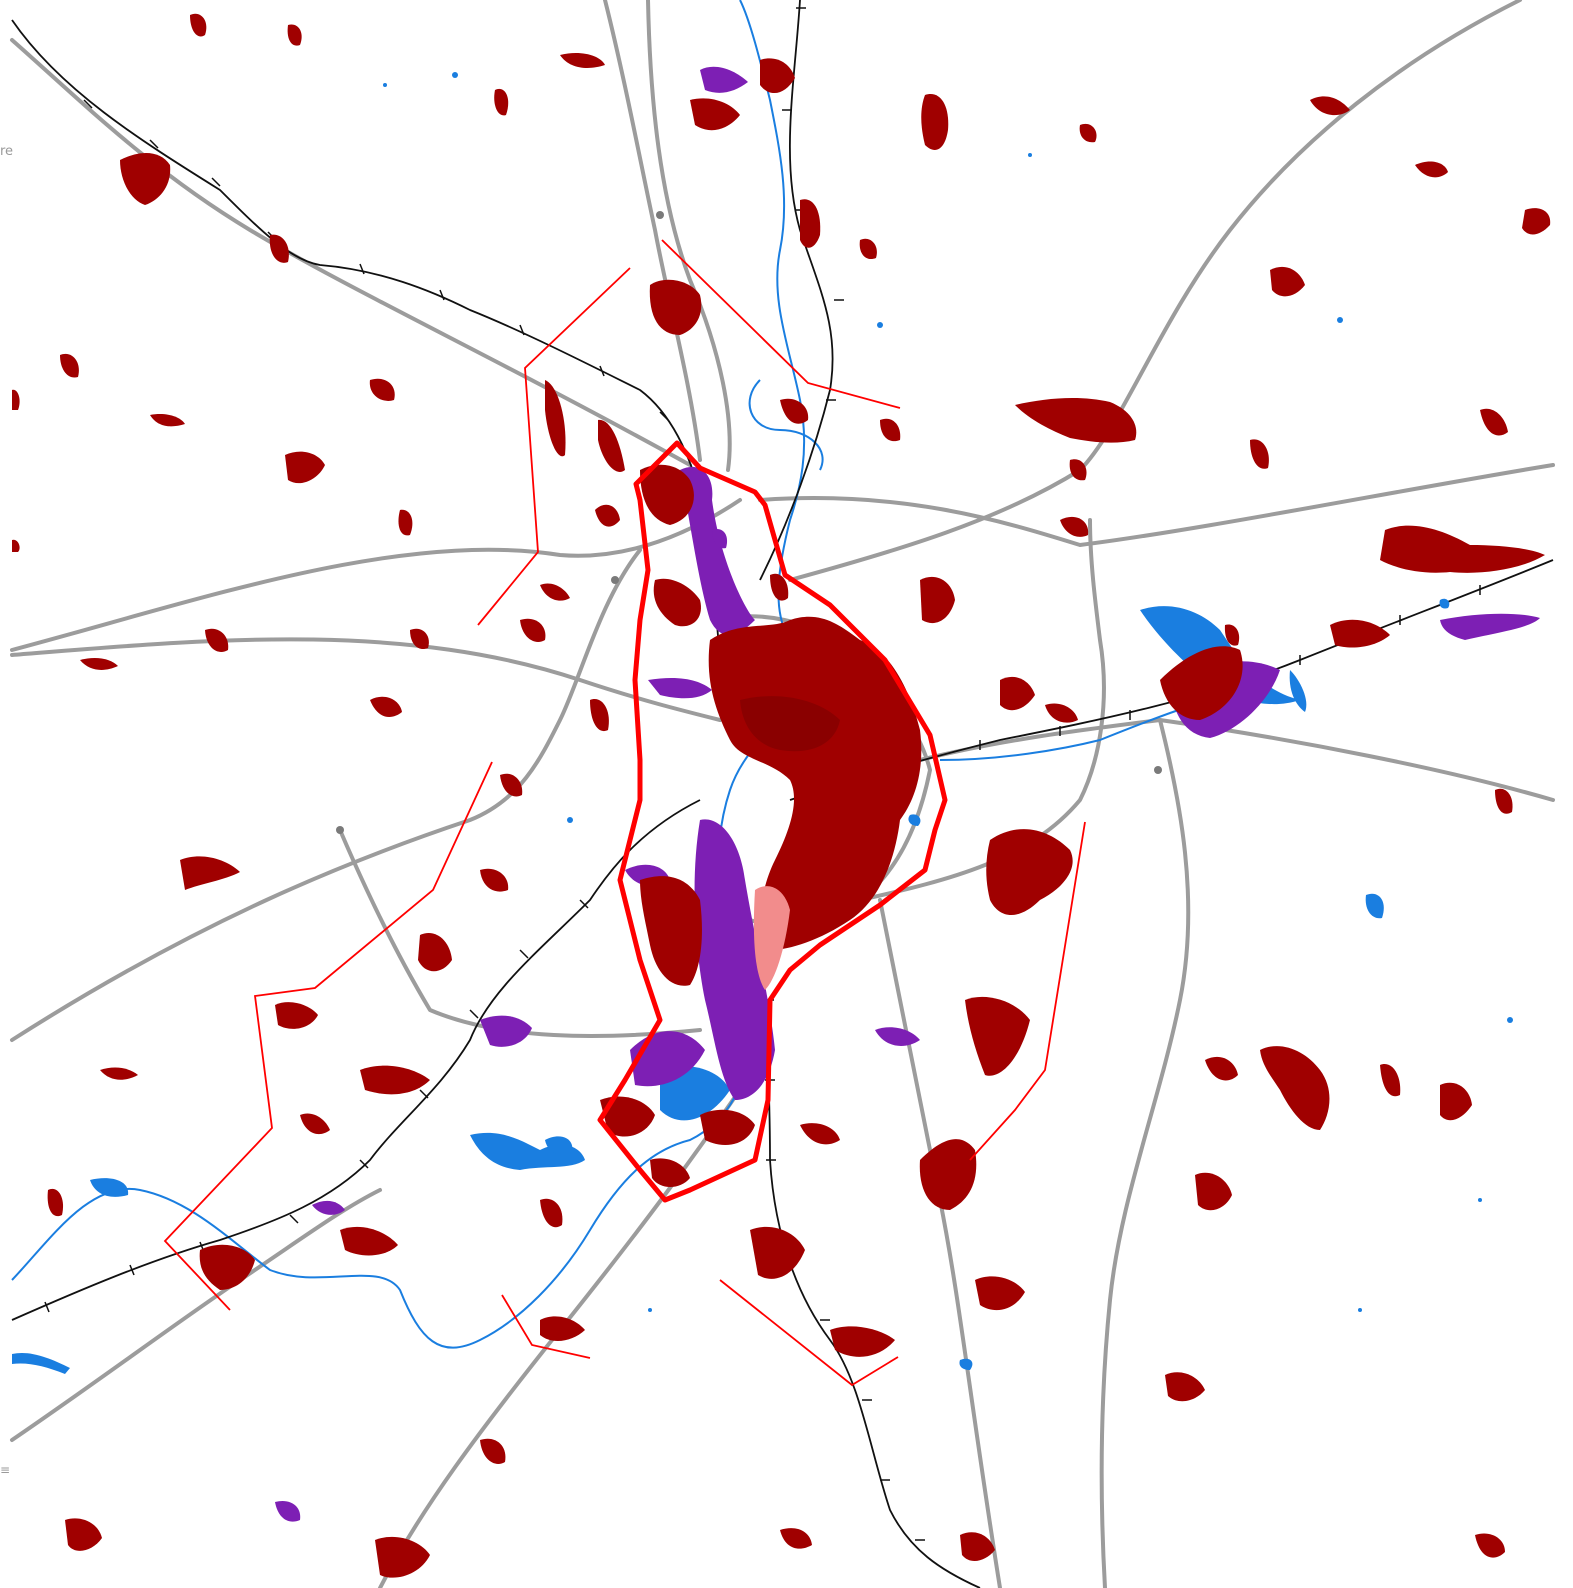 This screenshot has height=1588, width=1573. Describe the element at coordinates (781, 324) in the screenshot. I see `buffer-n` at that location.